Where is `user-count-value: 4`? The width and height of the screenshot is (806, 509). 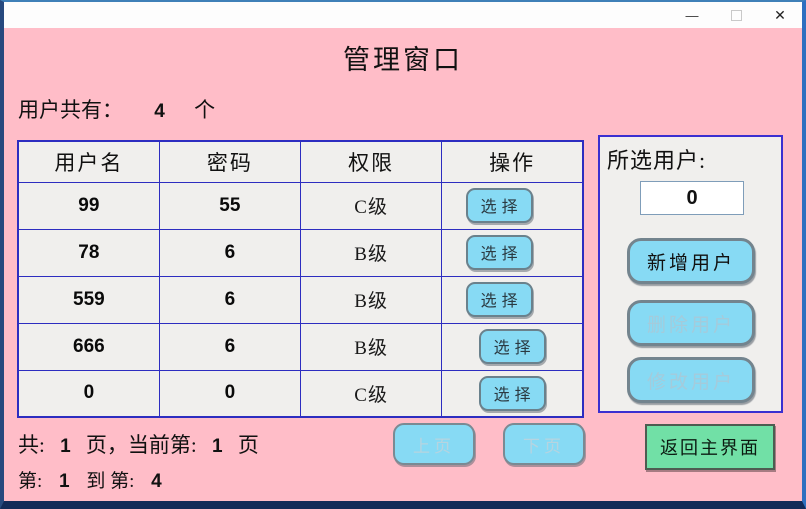 user-count-value: 4 is located at coordinates (159, 111).